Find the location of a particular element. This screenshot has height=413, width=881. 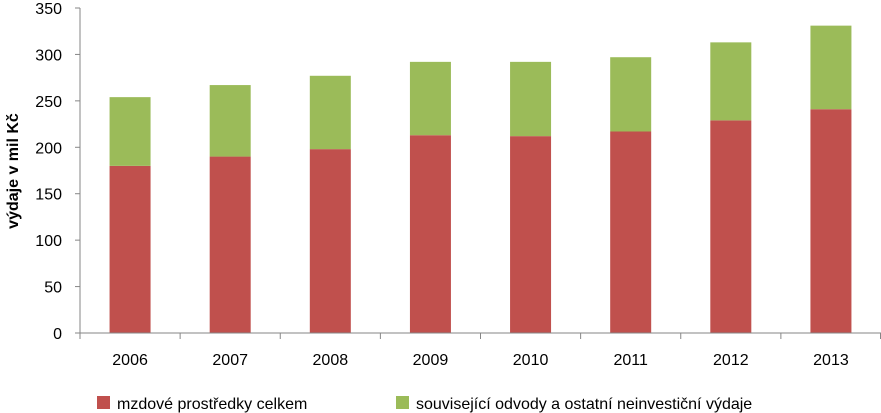

bar-series-1-2006 is located at coordinates (130, 249).